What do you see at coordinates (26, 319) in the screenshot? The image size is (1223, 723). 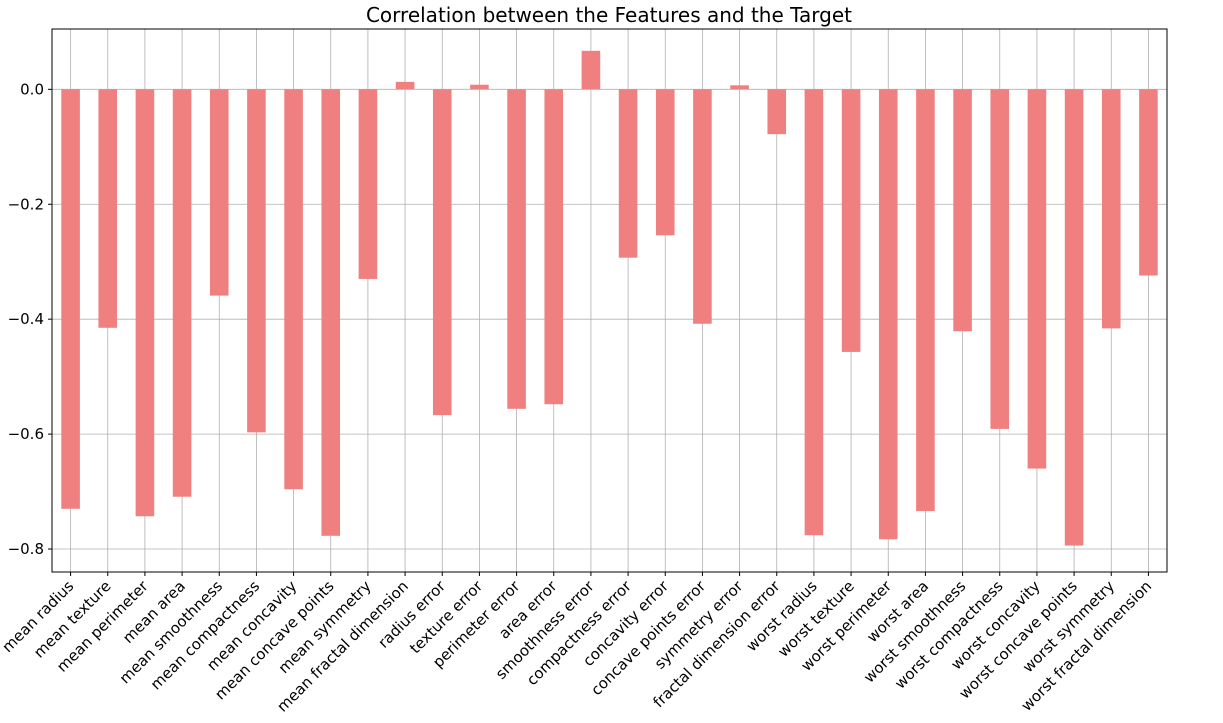 I see `y-tick-label: −0.4` at bounding box center [26, 319].